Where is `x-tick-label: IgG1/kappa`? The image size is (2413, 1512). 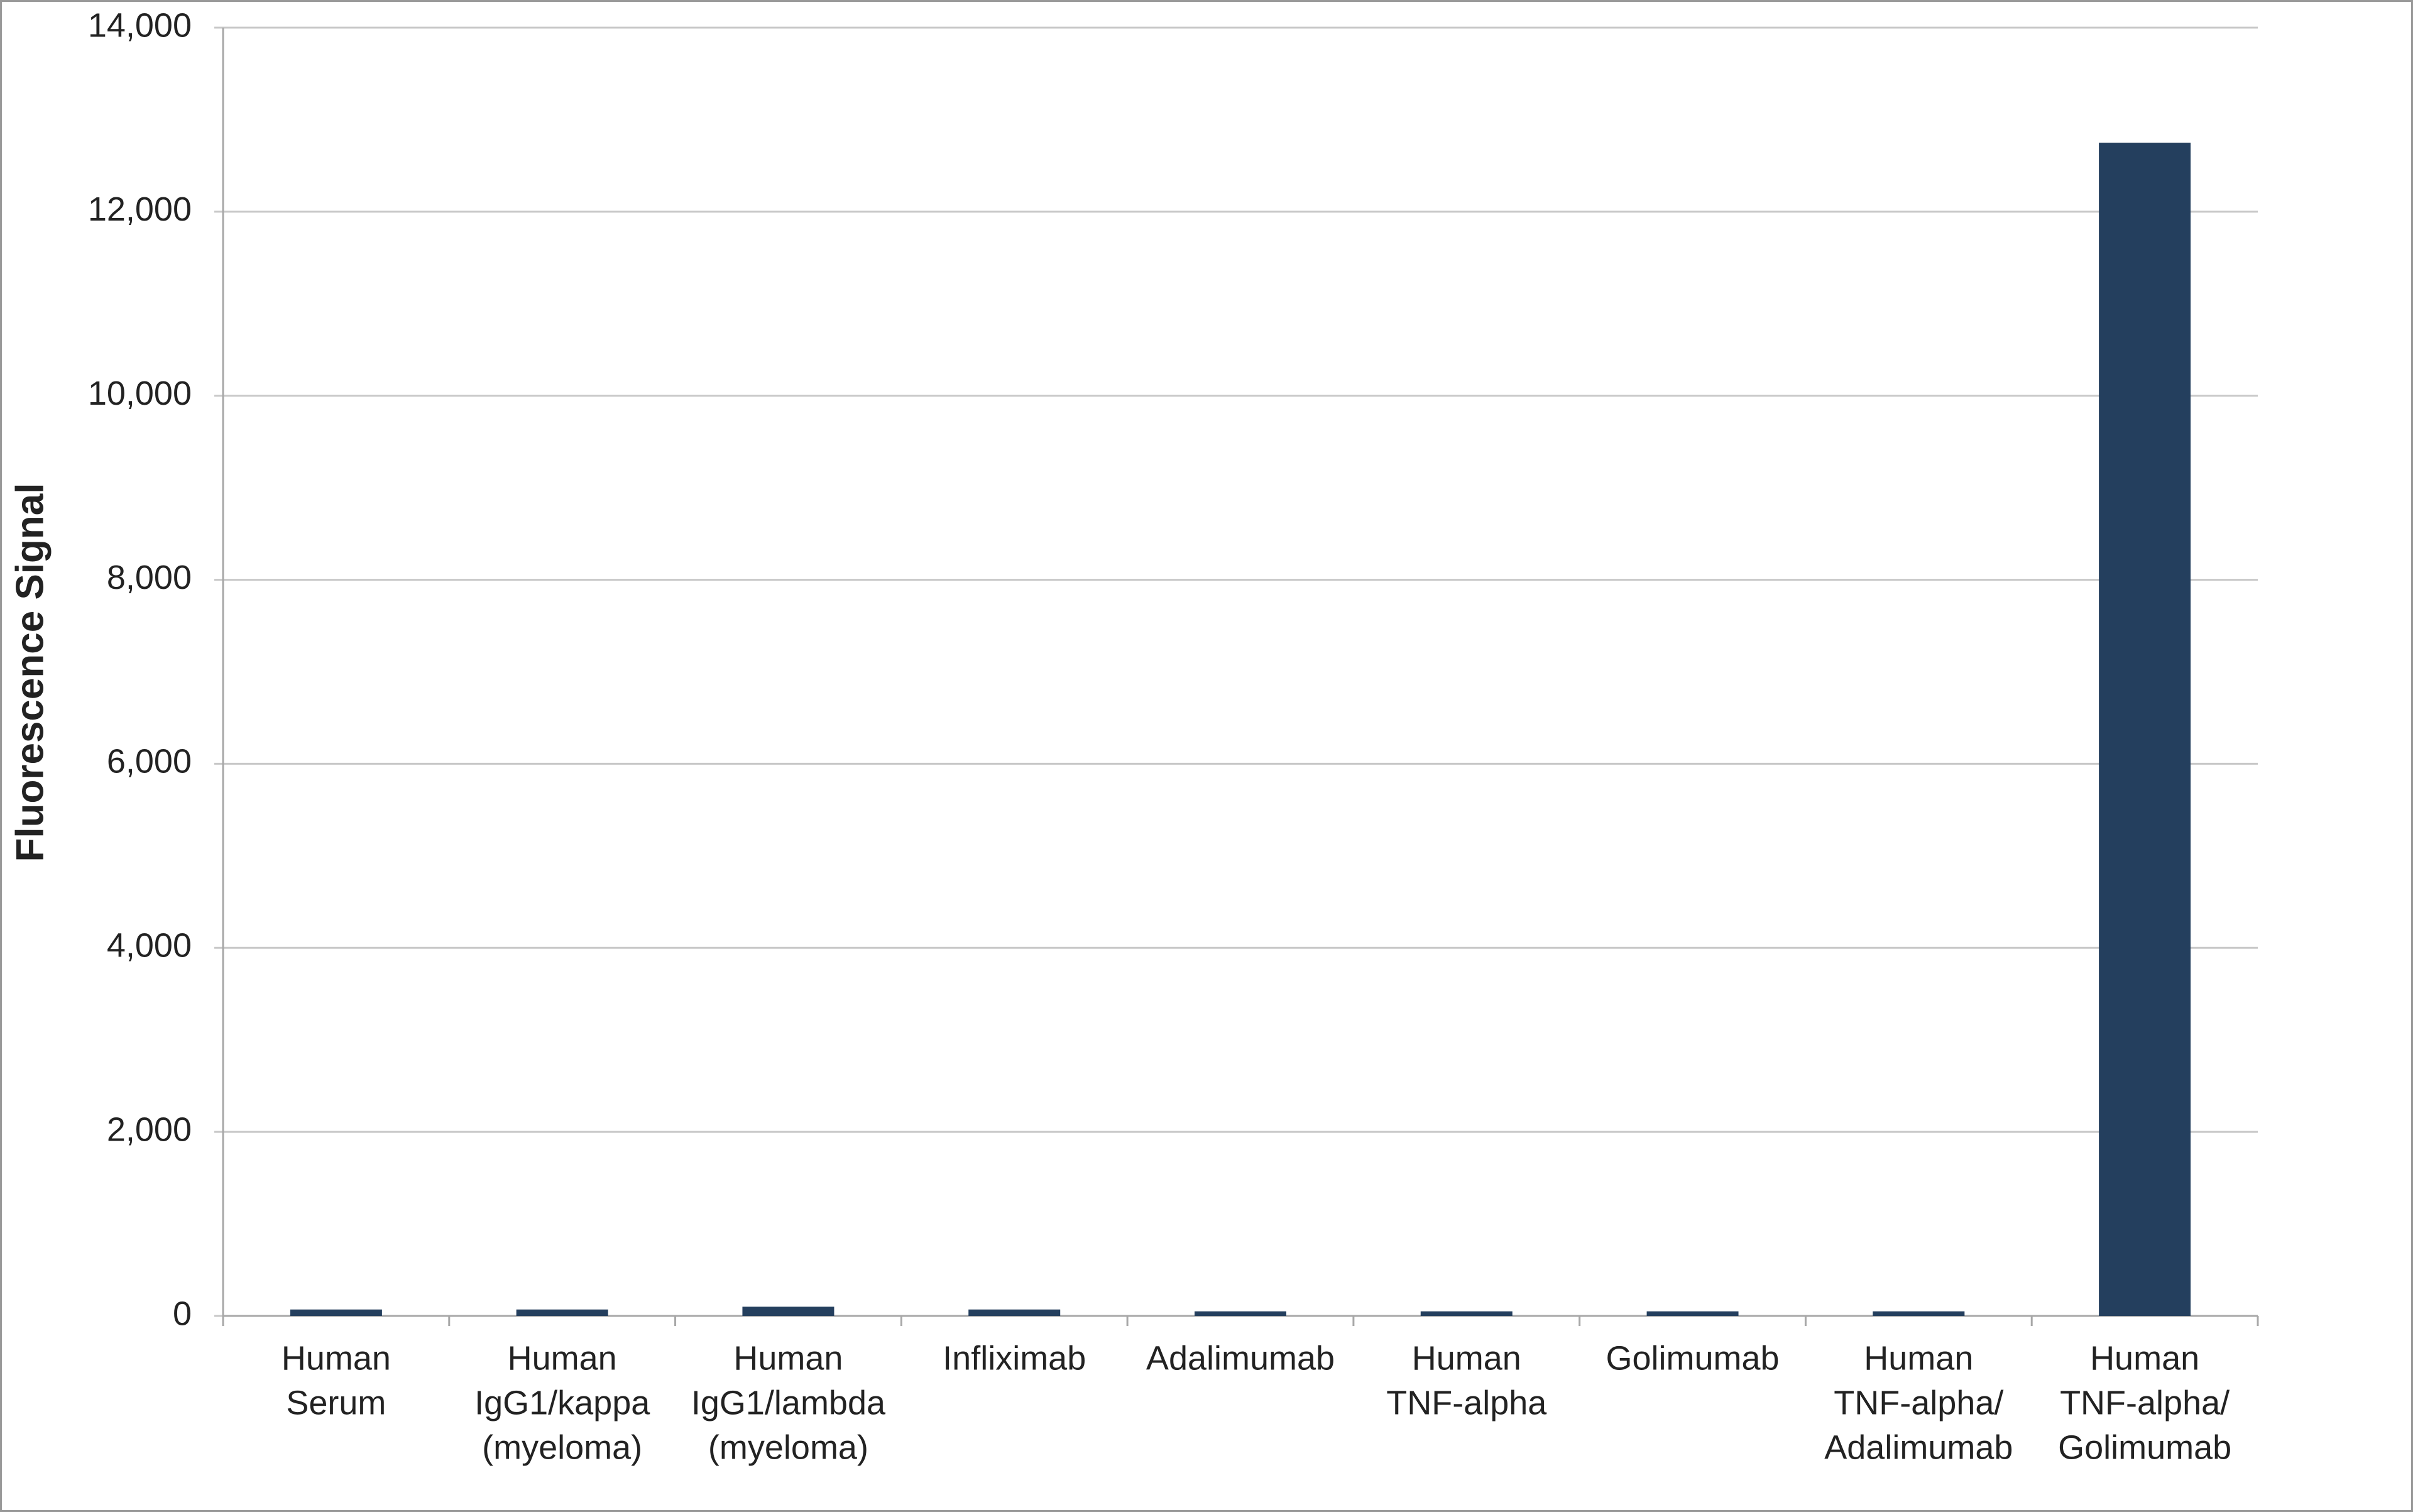
x-tick-label: IgG1/kappa is located at coordinates (562, 1403).